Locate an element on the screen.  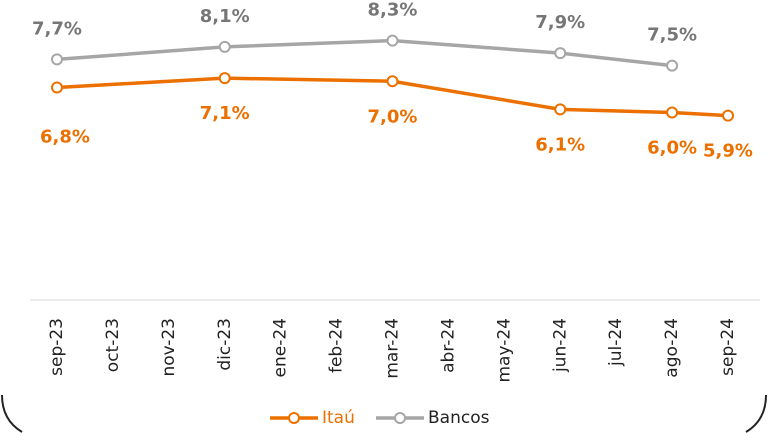
frame is located at coordinates (384, 413).